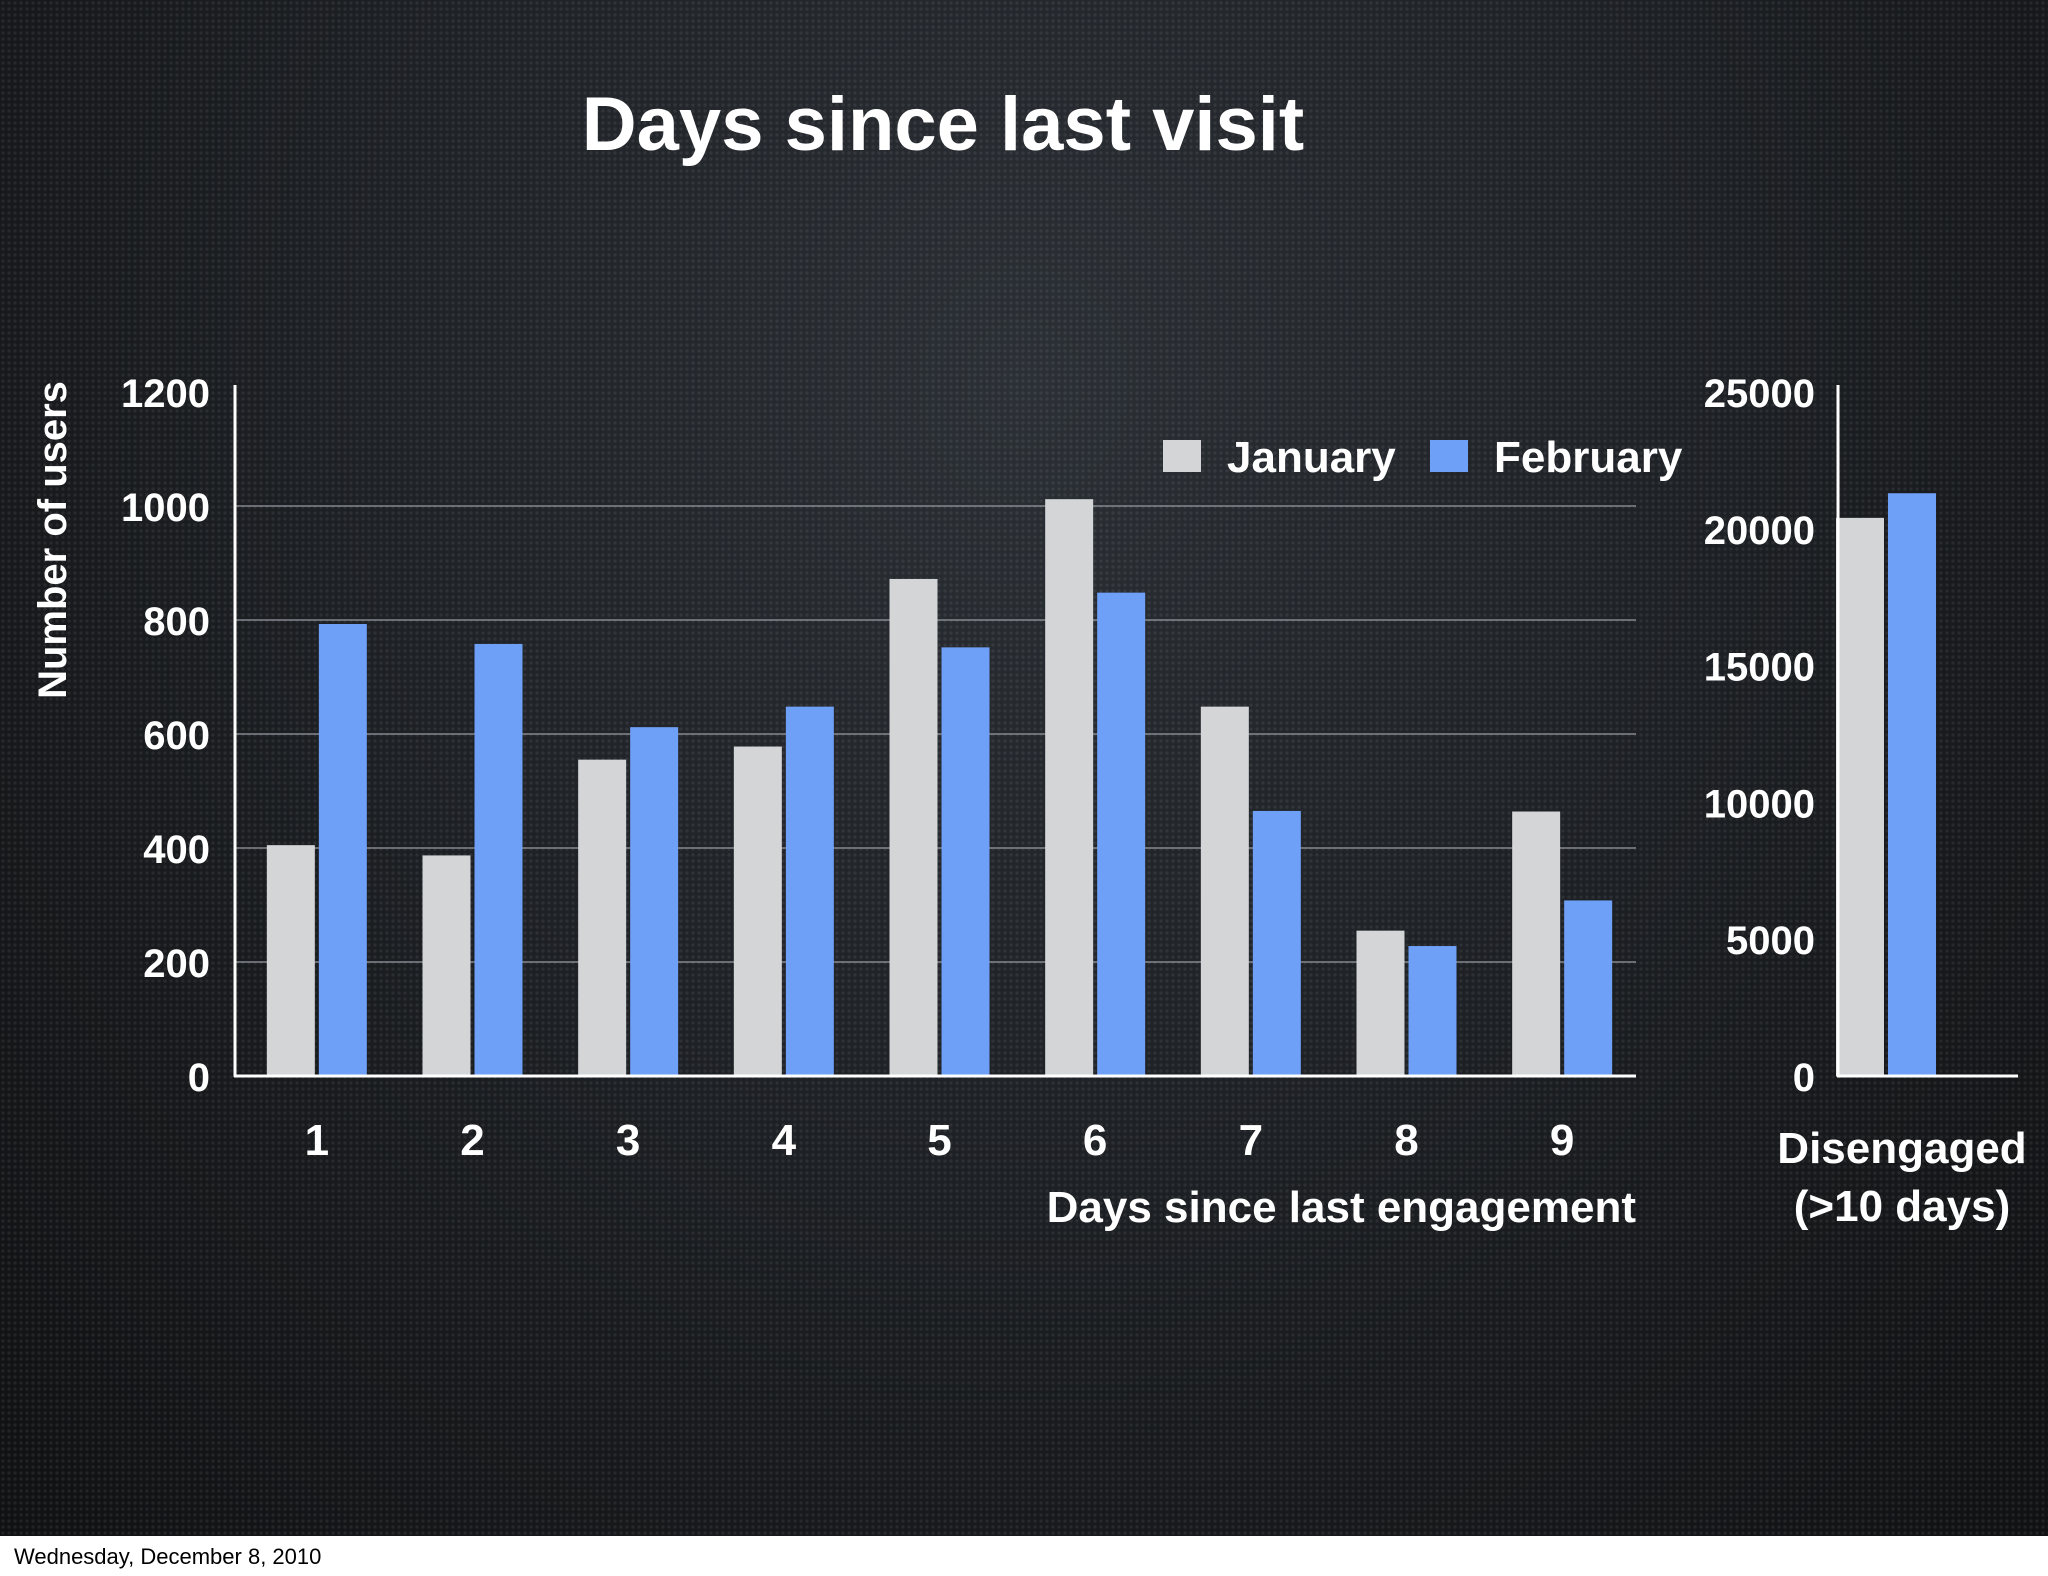  I want to click on y-tick-label: 20000, so click(1759, 531).